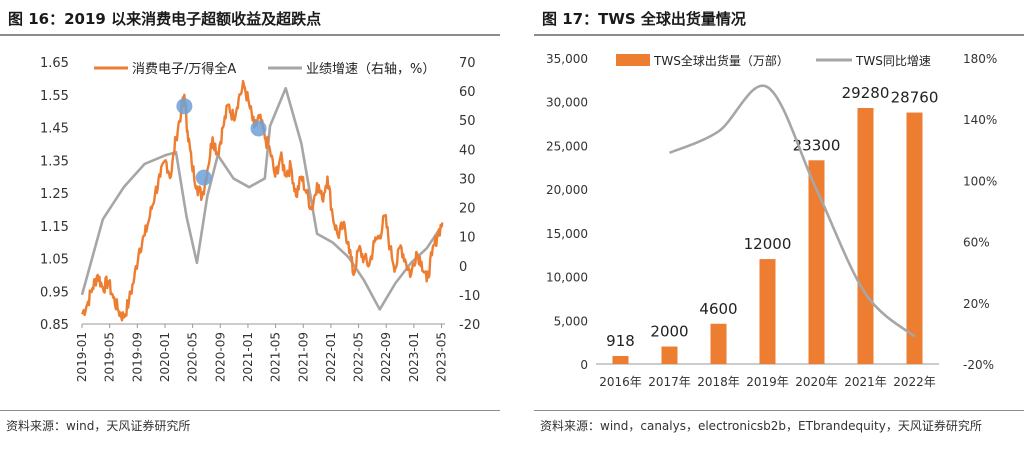 The height and width of the screenshot is (452, 1035). Describe the element at coordinates (767, 382) in the screenshot. I see `x-category-label: 2019年` at that location.